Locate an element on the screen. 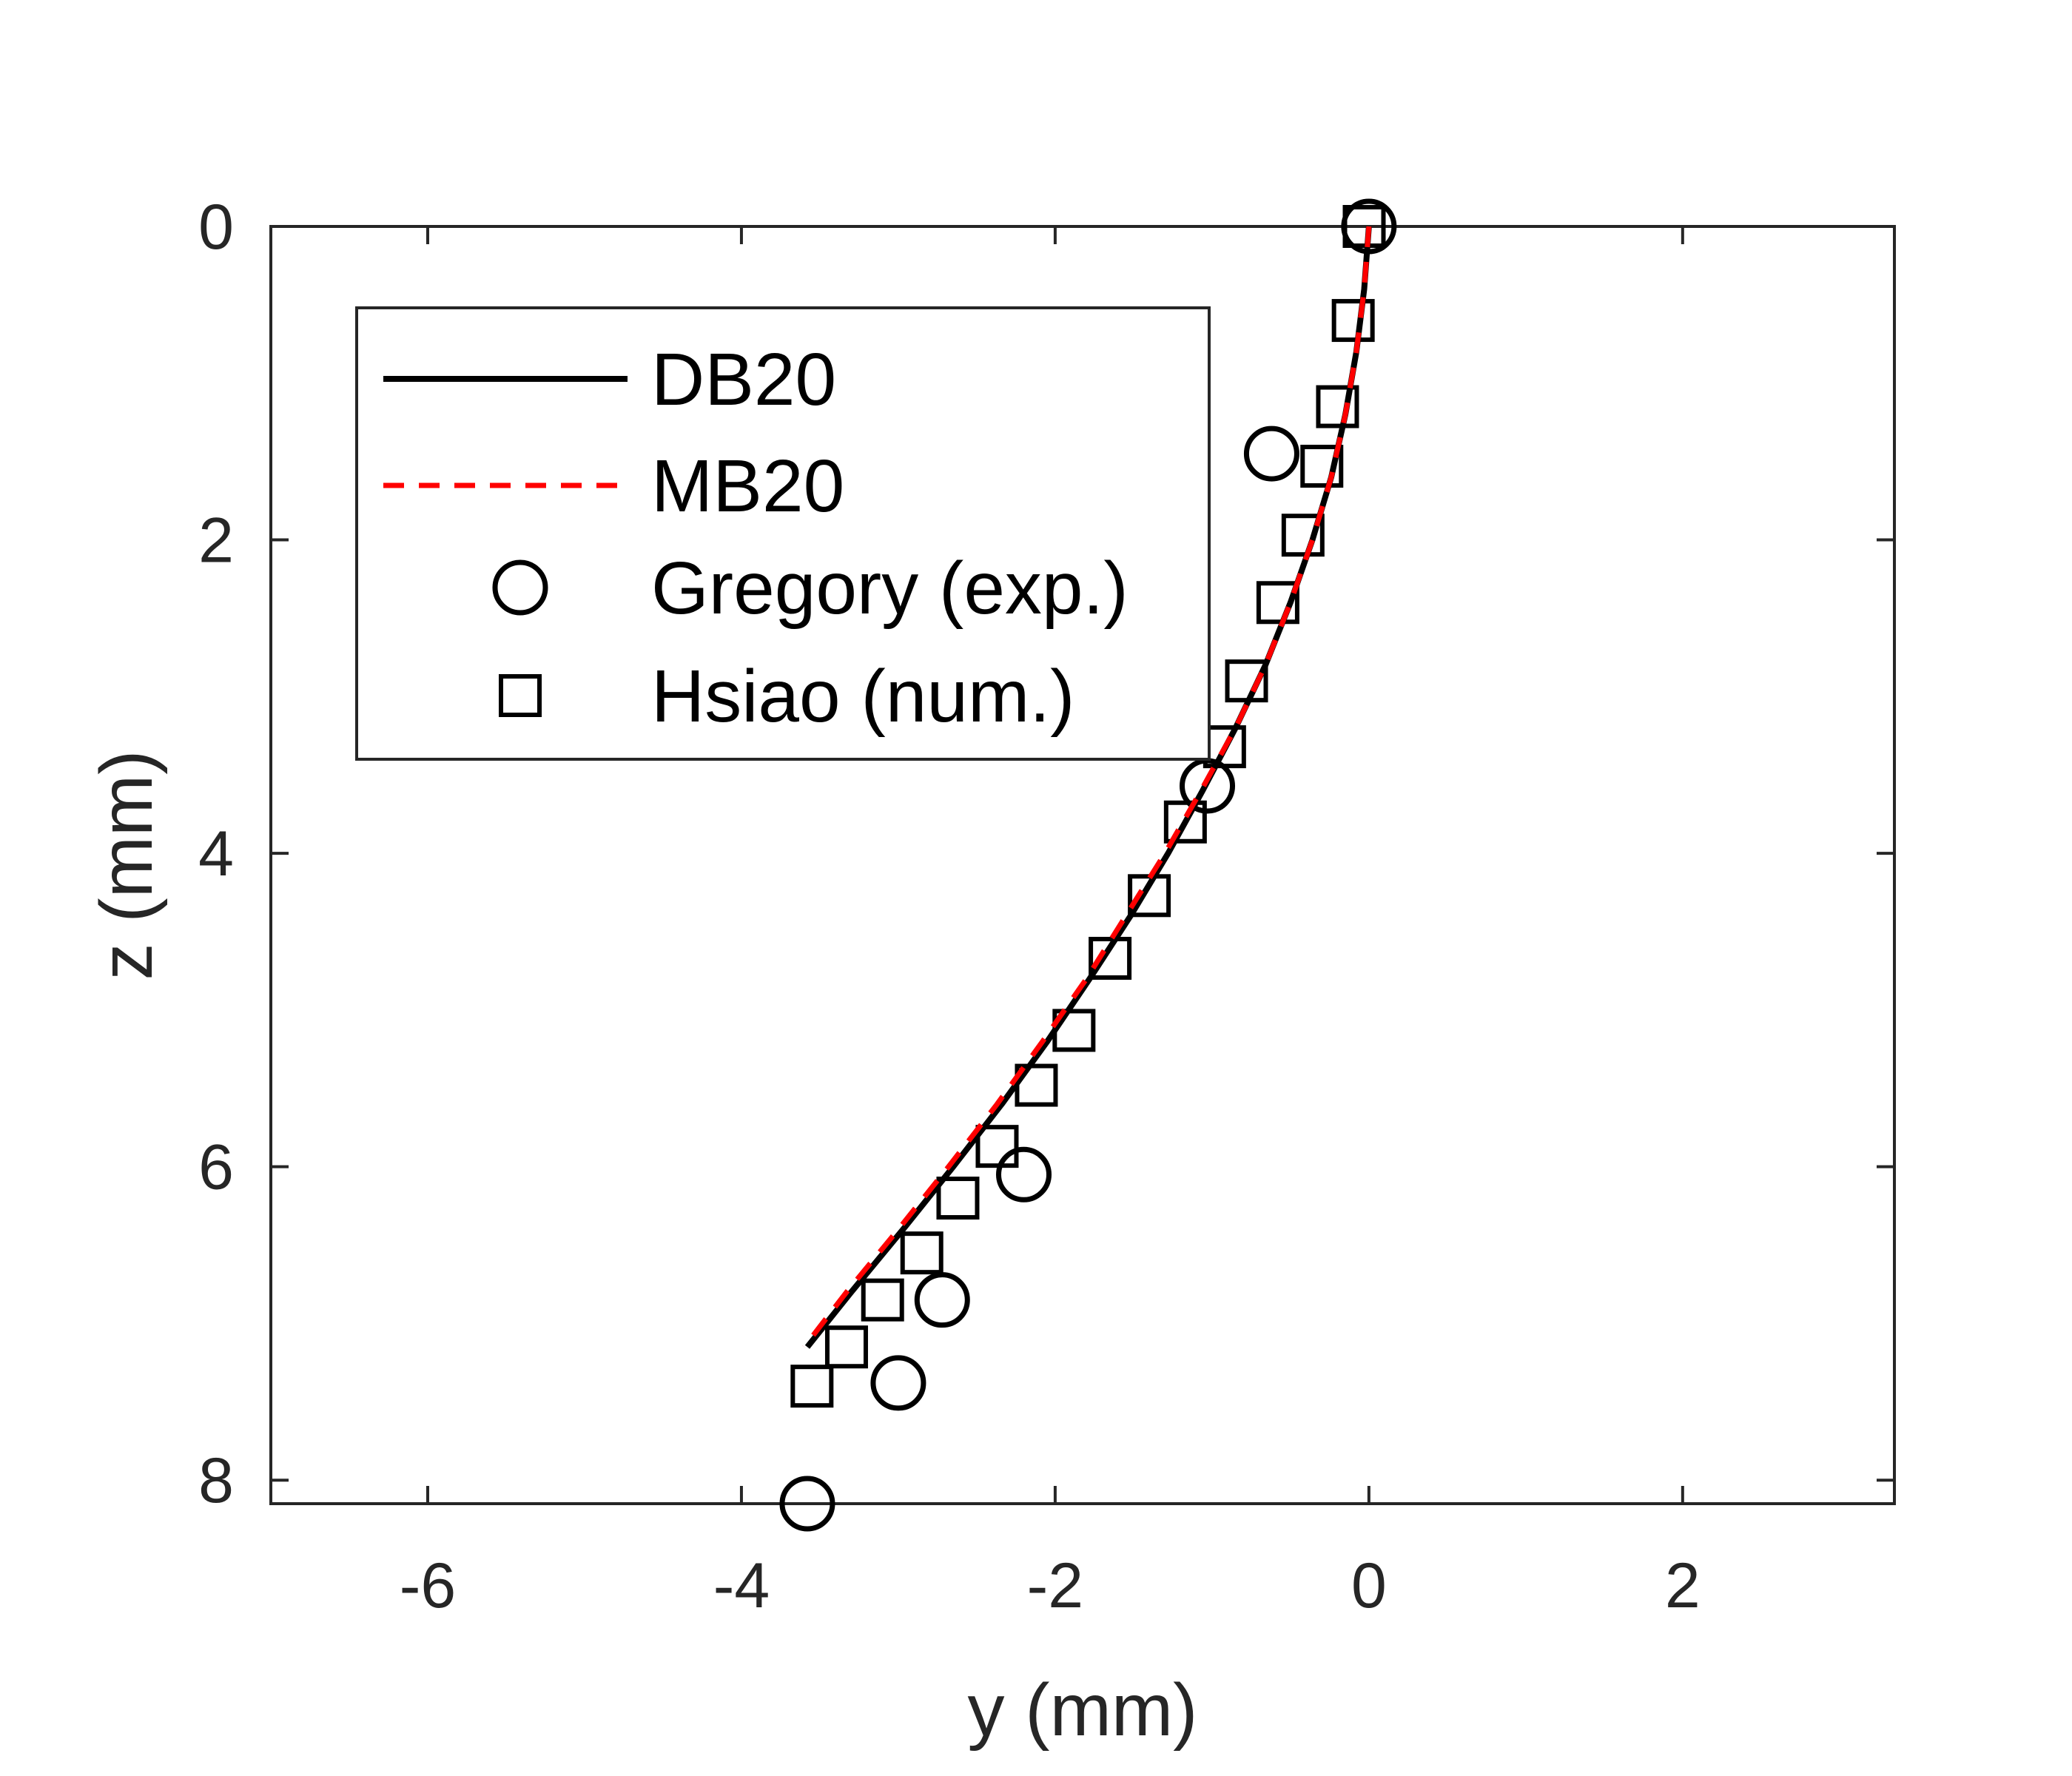 The image size is (2072, 1776). legend-item: MB20 is located at coordinates (613, 486).